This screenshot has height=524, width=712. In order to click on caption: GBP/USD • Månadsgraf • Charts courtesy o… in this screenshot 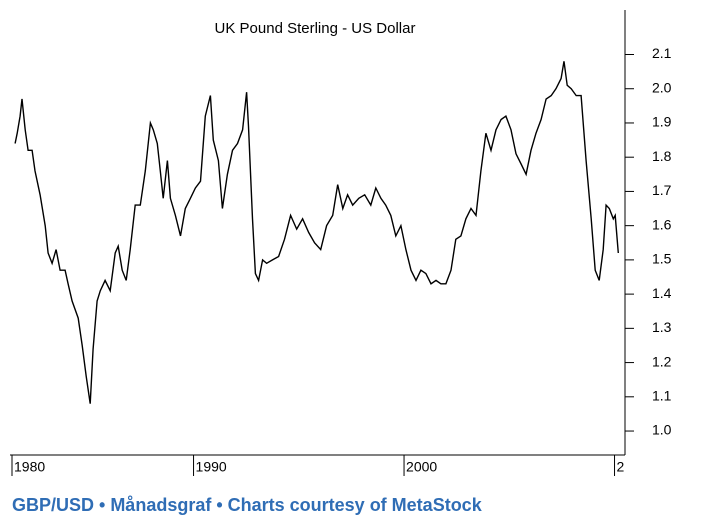, I will do `click(247, 505)`.